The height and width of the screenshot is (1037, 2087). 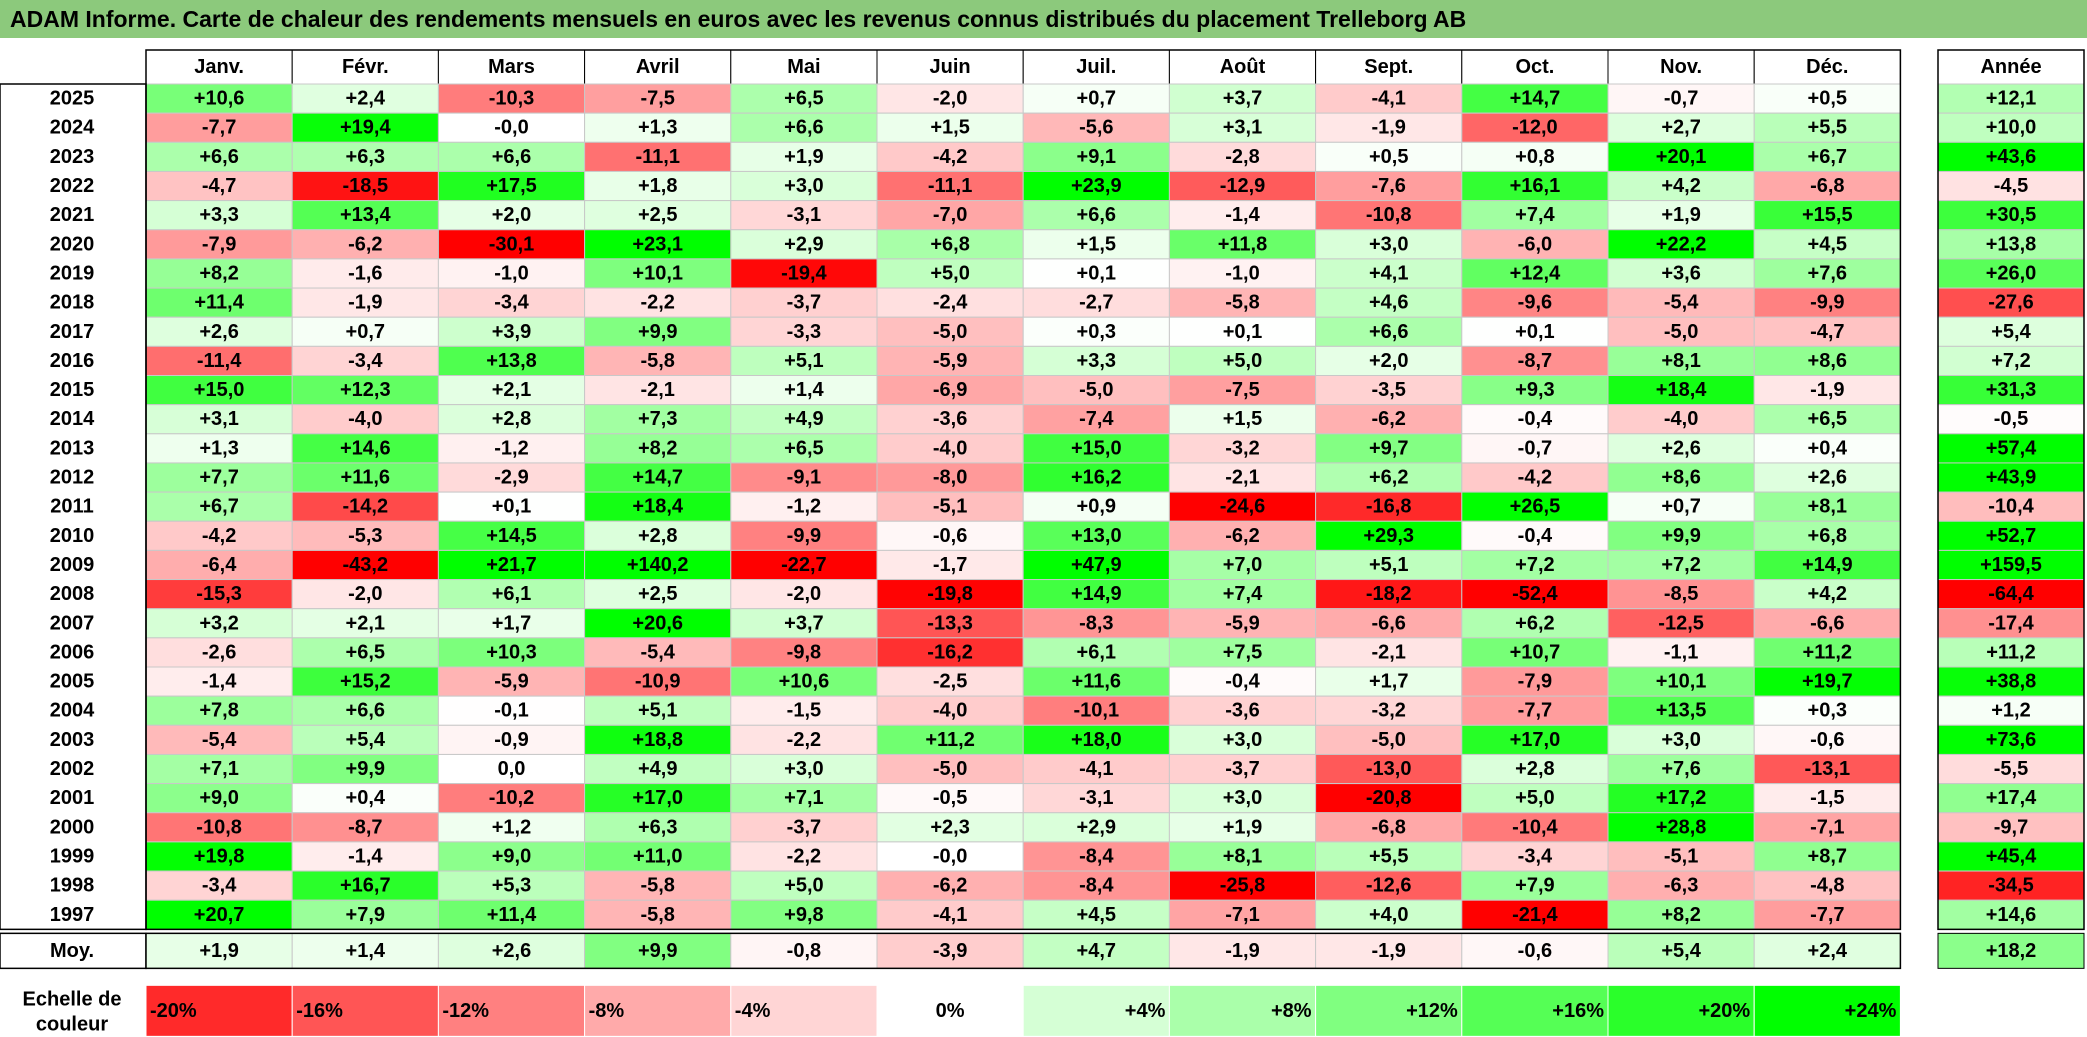 What do you see at coordinates (1242, 682) in the screenshot?
I see `heatmap-cell-value: -0,4` at bounding box center [1242, 682].